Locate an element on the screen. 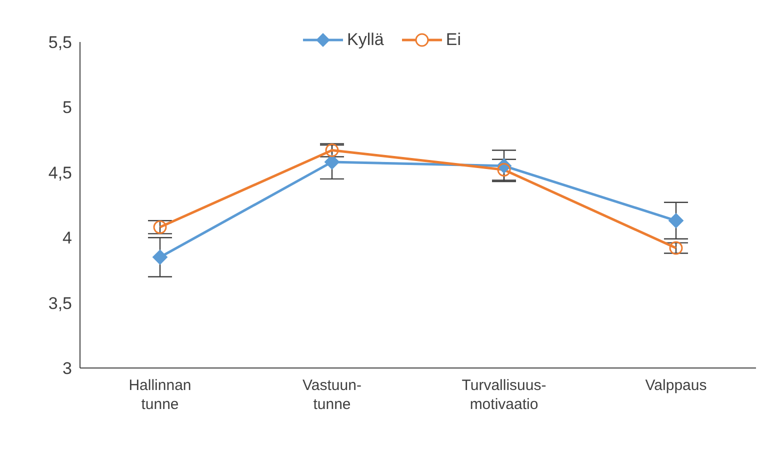 This screenshot has width=784, height=452. x-tick-label: Valppaus is located at coordinates (676, 385).